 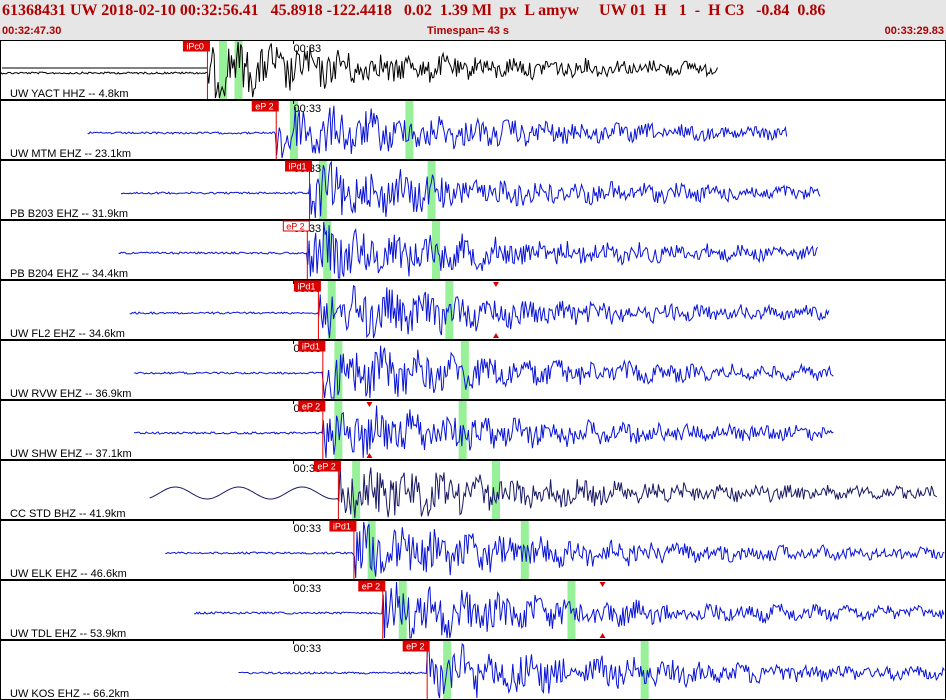 I want to click on station-label: CC STD BHZ -- 41.9km, so click(x=68, y=514).